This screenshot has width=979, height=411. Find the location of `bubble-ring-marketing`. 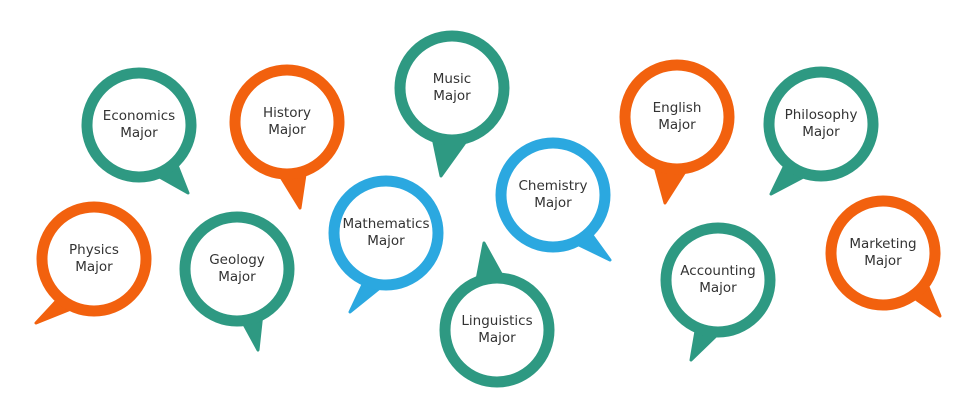

bubble-ring-marketing is located at coordinates (883, 253).